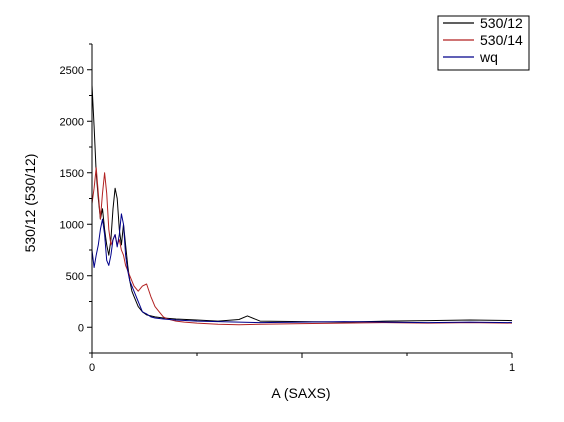  I want to click on legend-label-1: 530/12, so click(501, 23).